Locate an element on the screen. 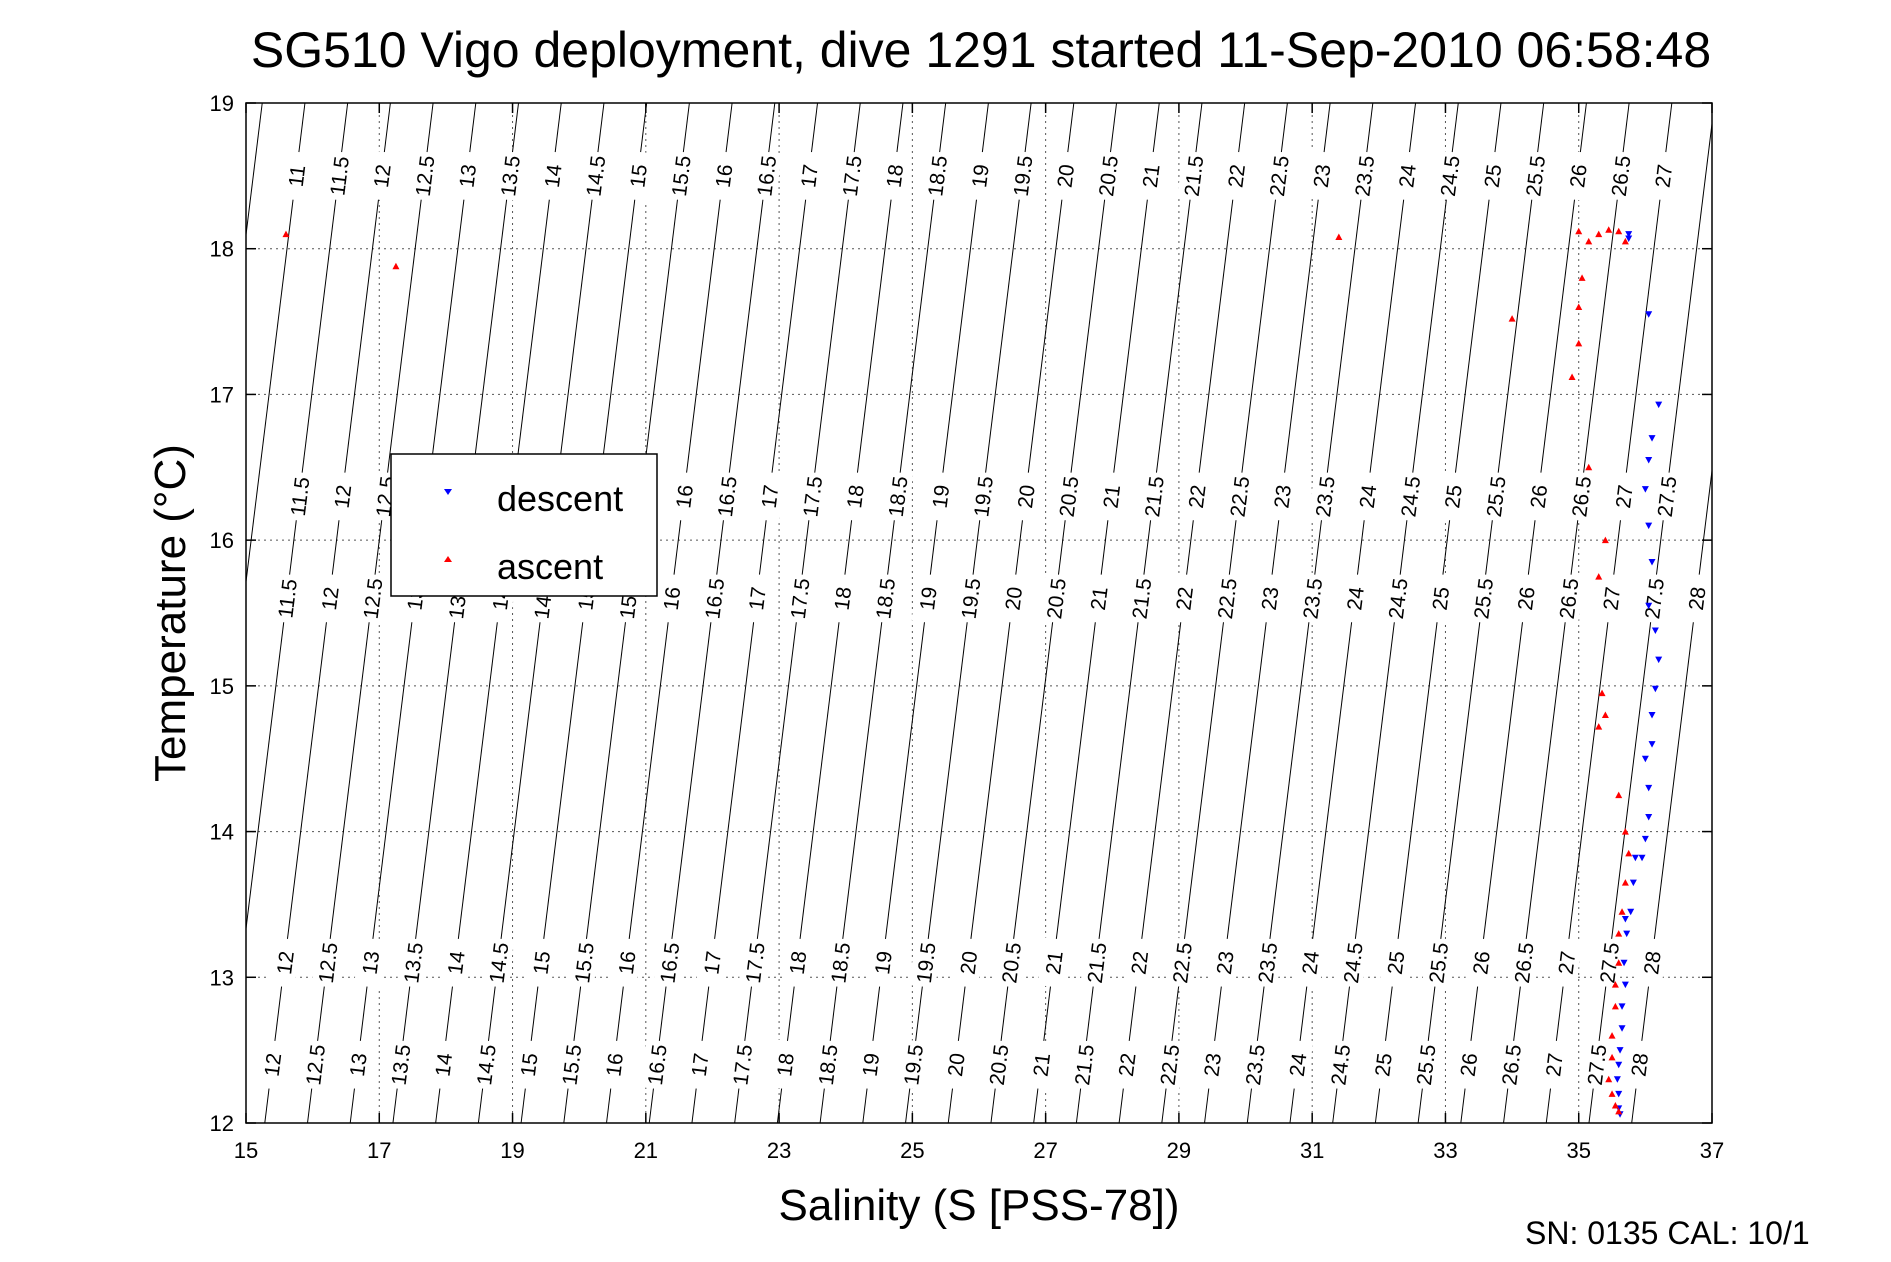  isopycnal-label-text: 27 is located at coordinates (1612, 599).